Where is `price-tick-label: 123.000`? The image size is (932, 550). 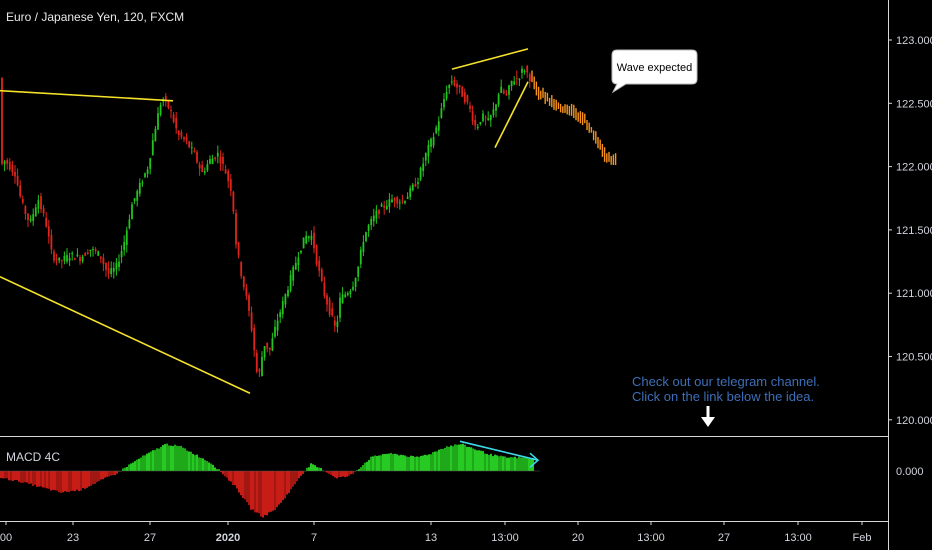 price-tick-label: 123.000 is located at coordinates (914, 41).